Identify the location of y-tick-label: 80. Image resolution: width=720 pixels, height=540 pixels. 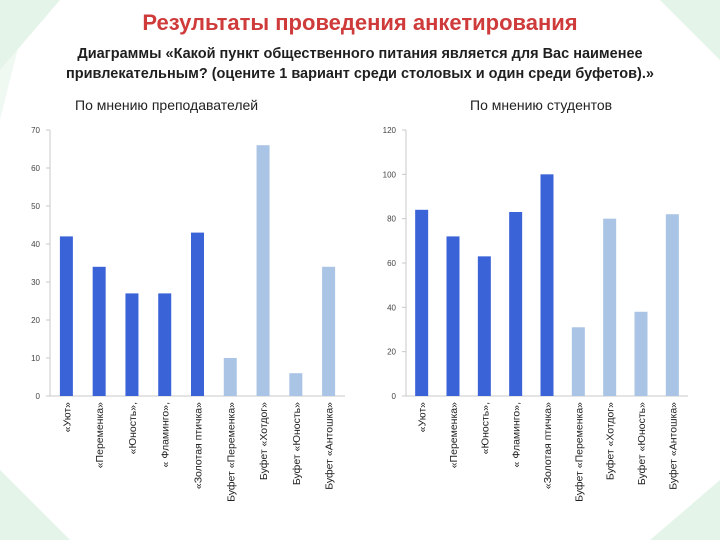
(391, 219).